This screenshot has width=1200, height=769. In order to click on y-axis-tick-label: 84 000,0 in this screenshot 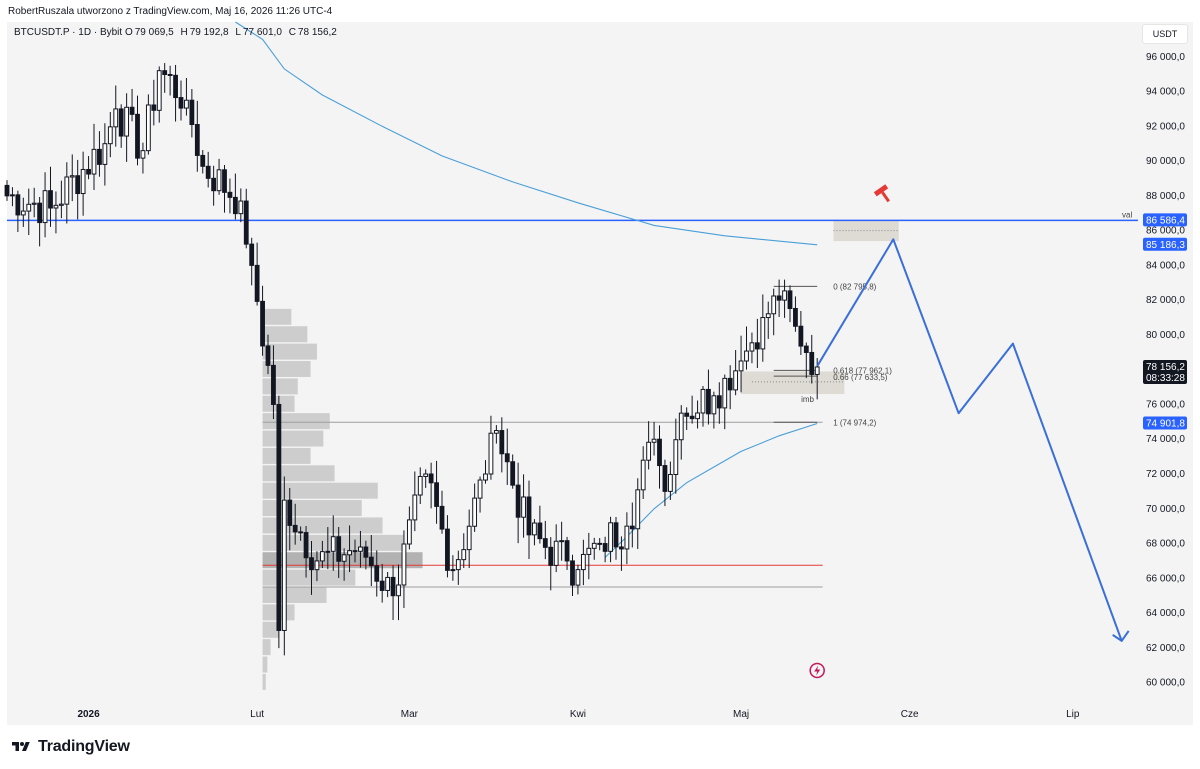, I will do `click(1165, 265)`.